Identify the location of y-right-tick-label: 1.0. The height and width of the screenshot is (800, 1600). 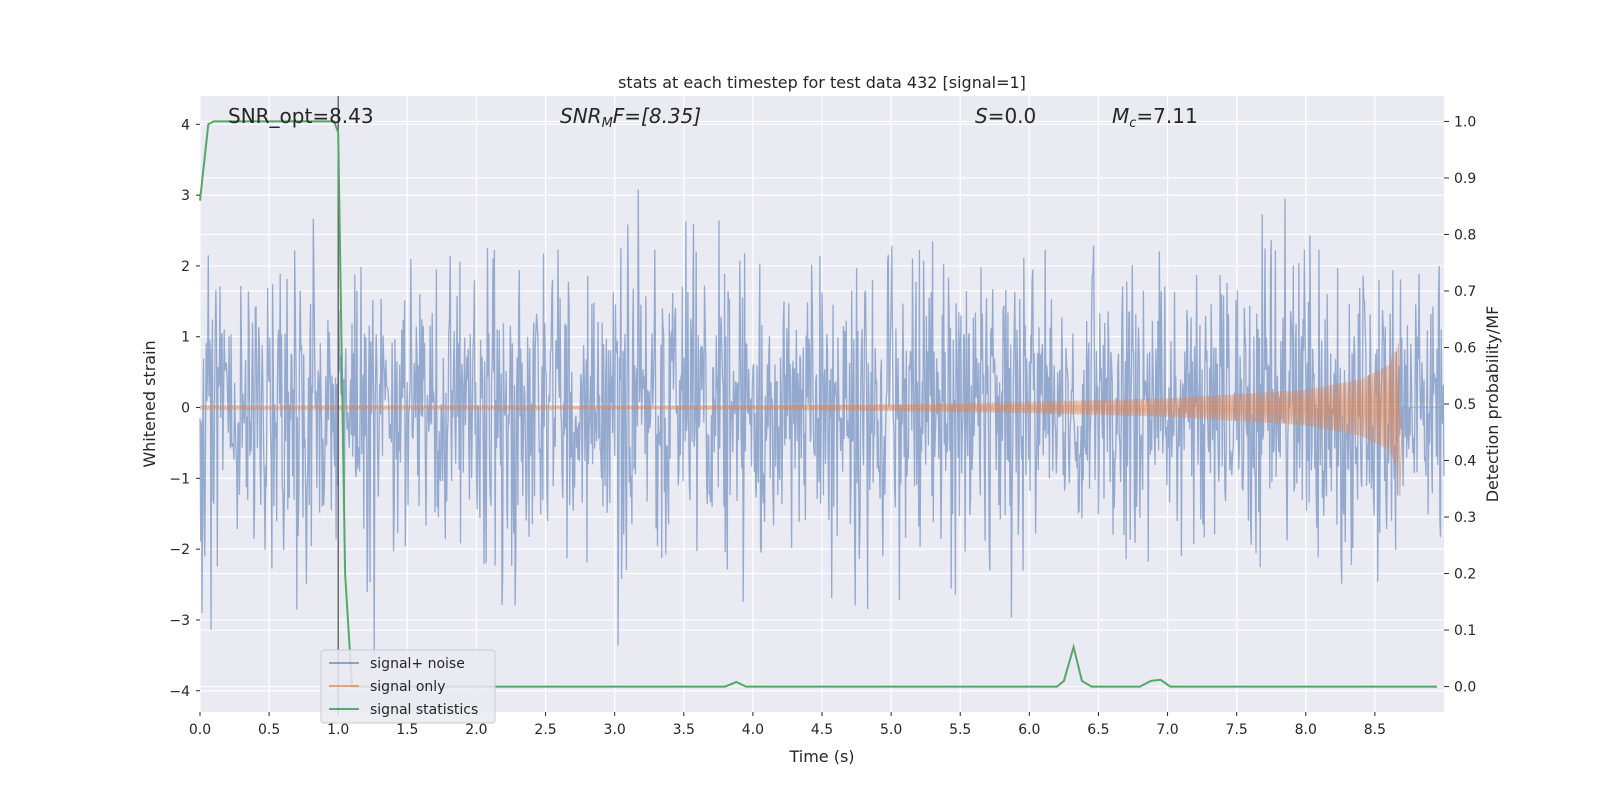
(1465, 122).